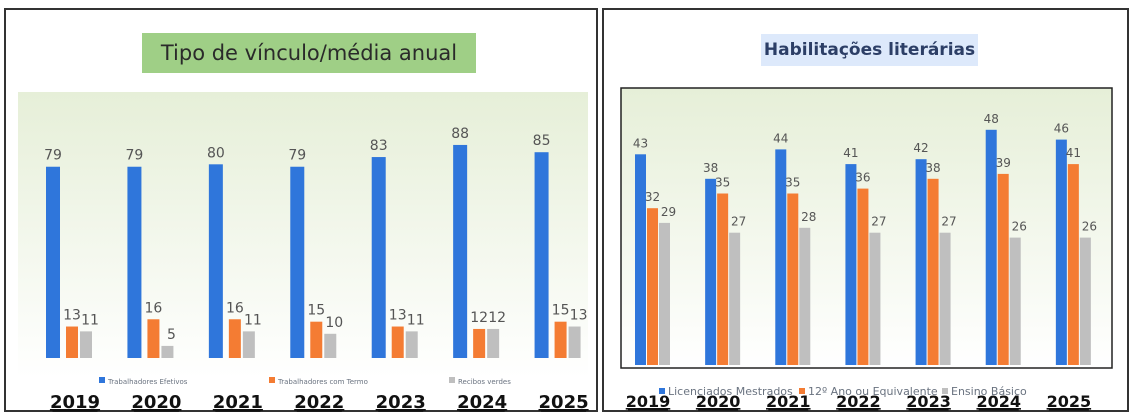 The height and width of the screenshot is (416, 1133). What do you see at coordinates (640, 259) in the screenshot?
I see `bar-licenciados-mestrados-2019` at bounding box center [640, 259].